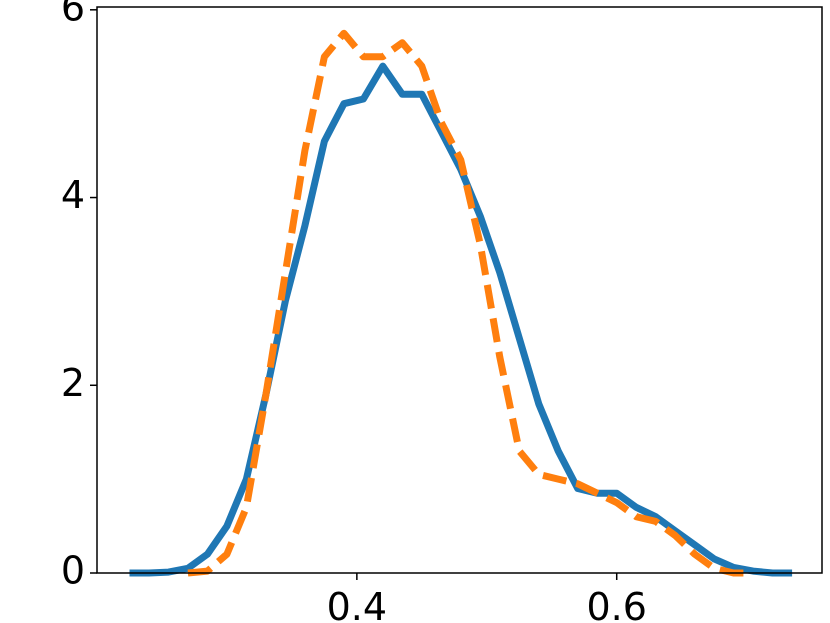  What do you see at coordinates (73, 14) in the screenshot?
I see `y-tick-label: 6` at bounding box center [73, 14].